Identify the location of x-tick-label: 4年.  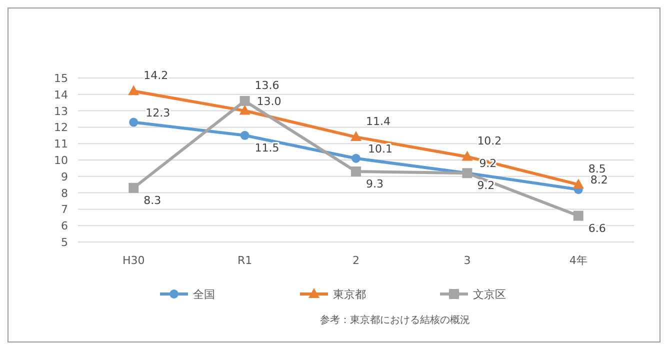
(578, 260).